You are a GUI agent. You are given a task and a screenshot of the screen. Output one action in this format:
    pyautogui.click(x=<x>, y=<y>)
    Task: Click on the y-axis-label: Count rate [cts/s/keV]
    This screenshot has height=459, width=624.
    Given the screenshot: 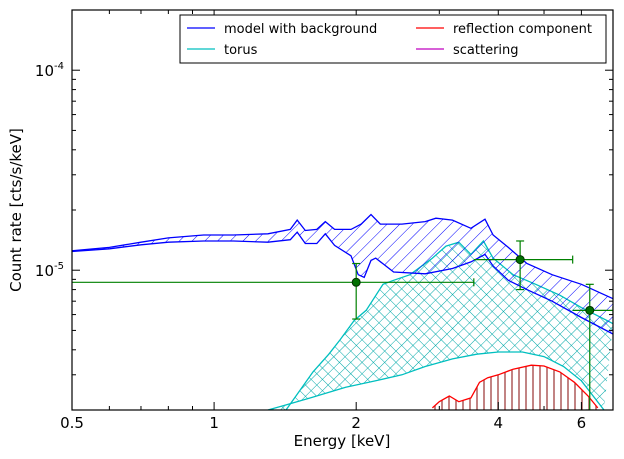 What is the action you would take?
    pyautogui.click(x=16, y=210)
    